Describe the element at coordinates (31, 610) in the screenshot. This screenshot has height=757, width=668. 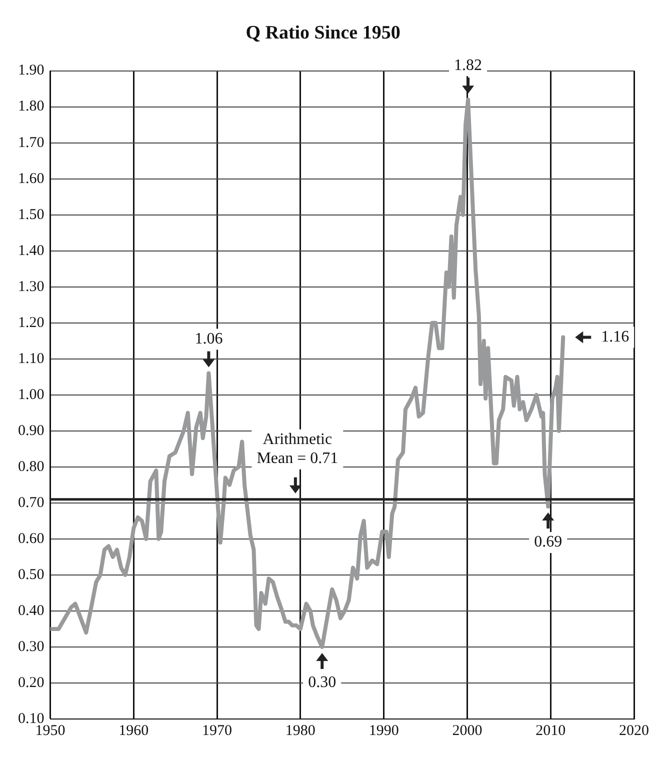
I see `y-tick-label: 0.40` at that location.